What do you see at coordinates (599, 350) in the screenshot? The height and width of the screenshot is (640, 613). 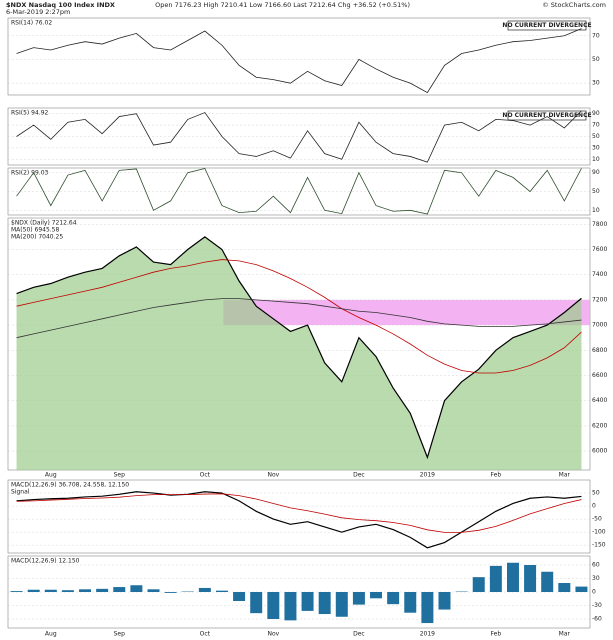 I see `y-tick-label: 6800` at bounding box center [599, 350].